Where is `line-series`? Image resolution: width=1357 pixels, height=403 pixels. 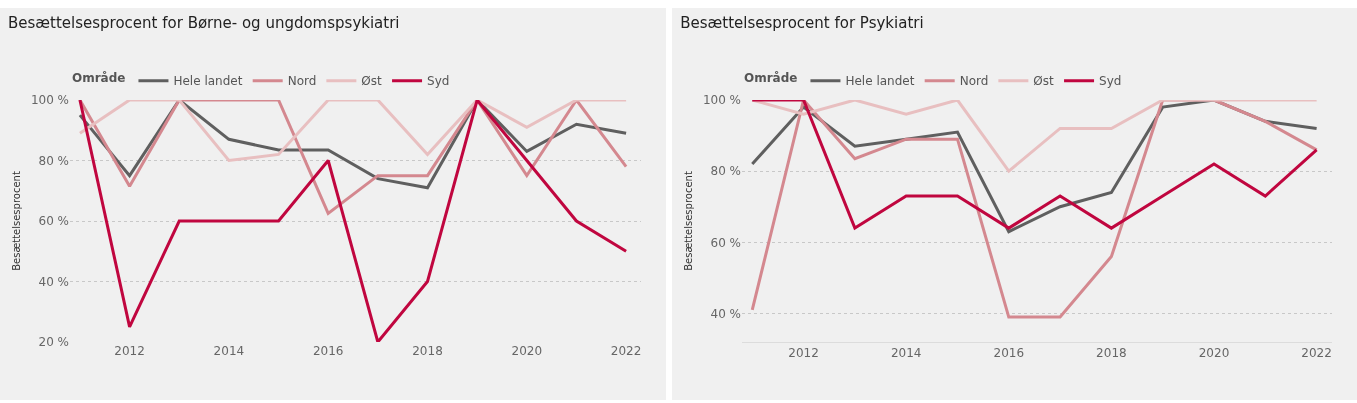 line-series is located at coordinates (353, 131).